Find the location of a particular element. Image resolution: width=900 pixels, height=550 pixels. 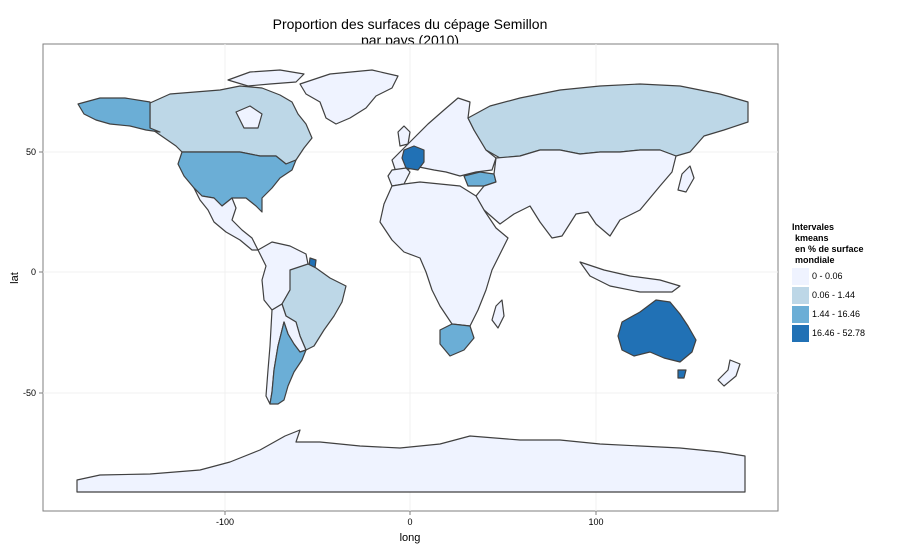

legend-label: 1.44 - 16.46 is located at coordinates (836, 314).